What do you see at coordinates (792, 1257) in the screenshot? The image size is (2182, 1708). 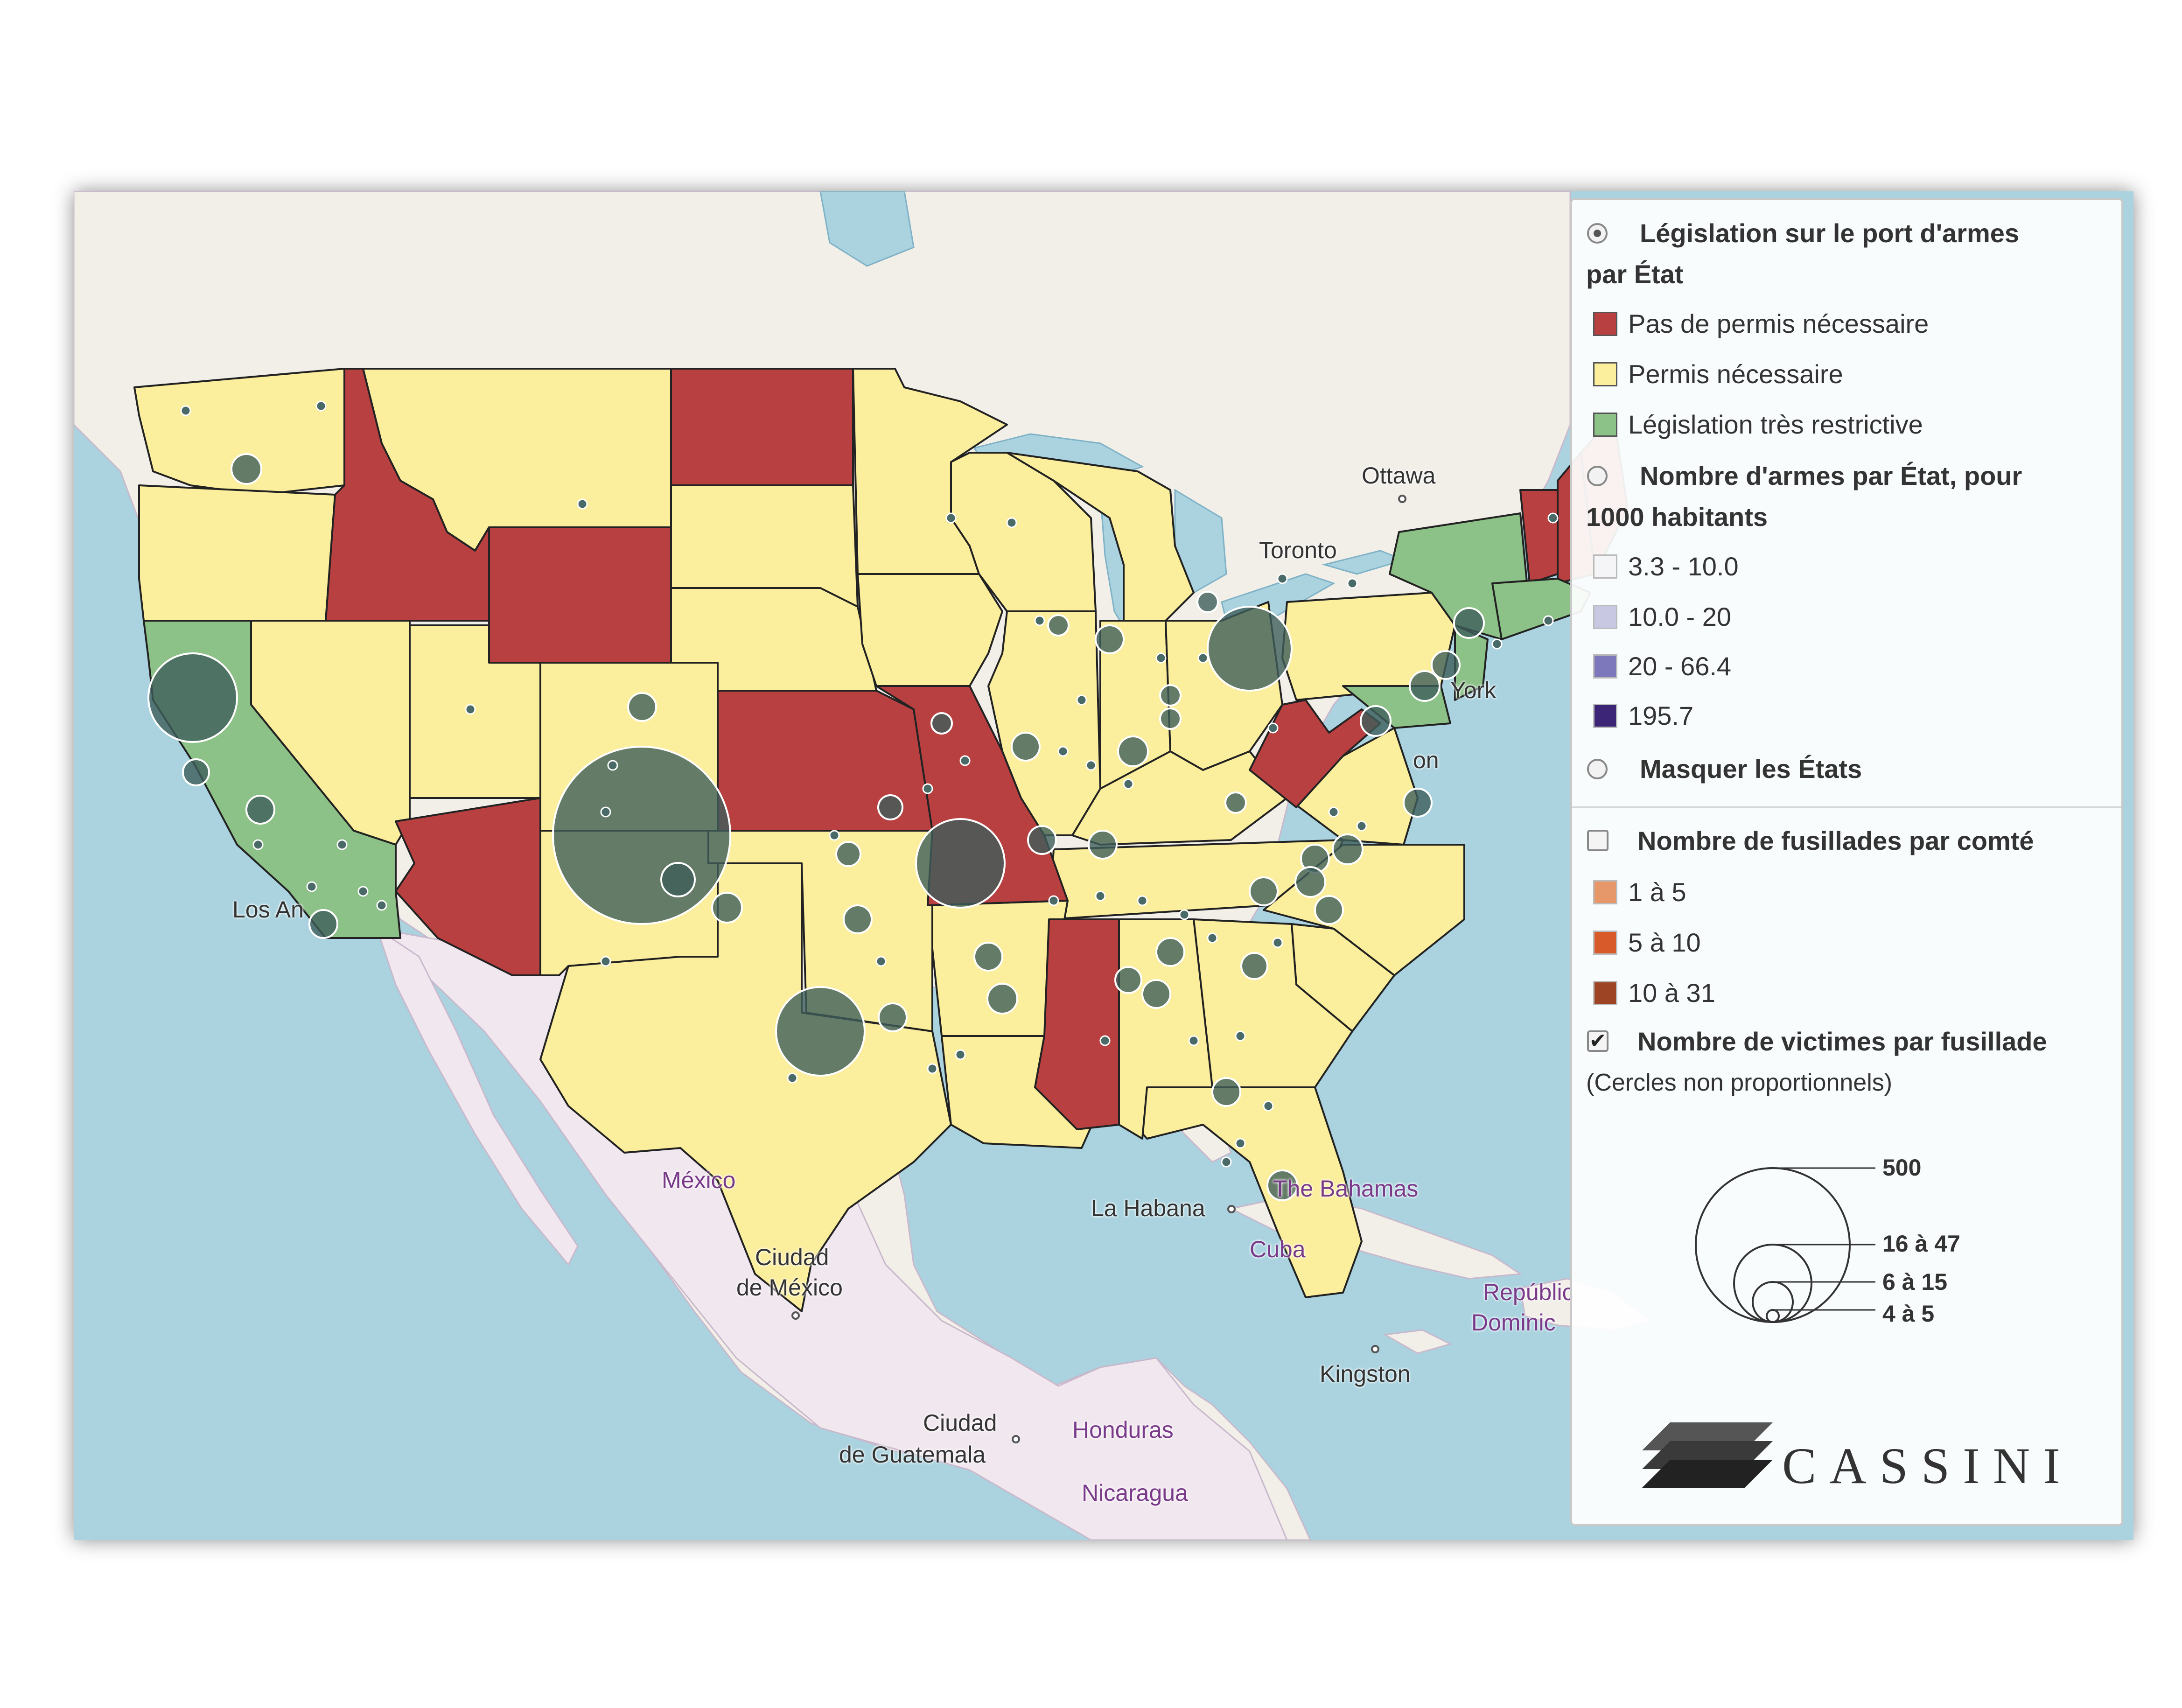 I see `place-label-ciudad-mexico-1: Ciudad` at bounding box center [792, 1257].